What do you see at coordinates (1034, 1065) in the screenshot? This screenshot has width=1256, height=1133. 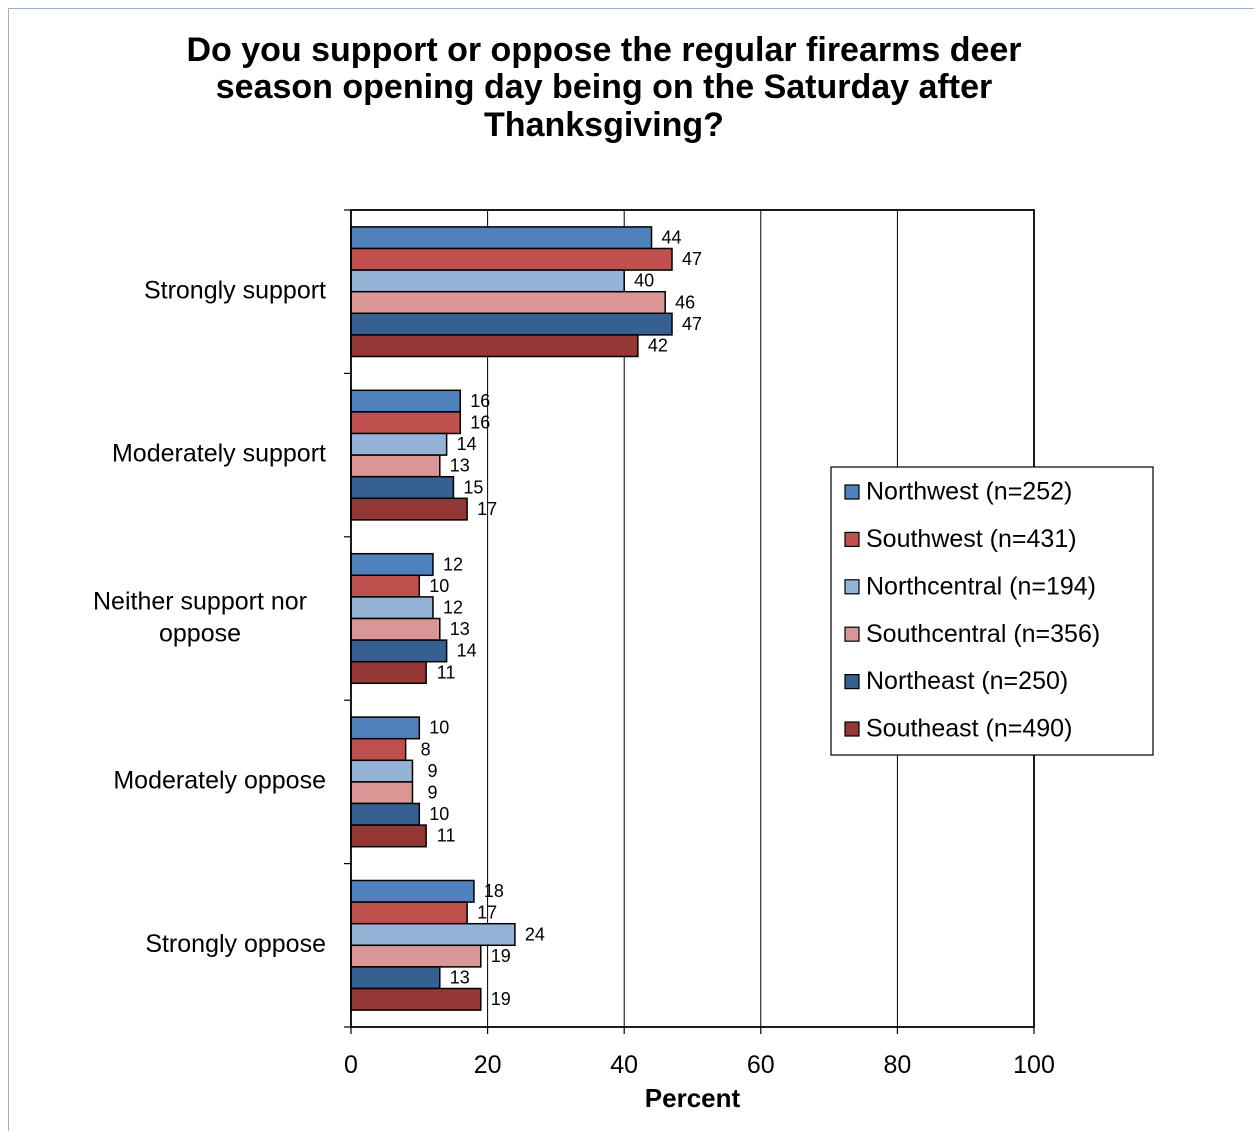 I see `x-tick-label-5: 100` at bounding box center [1034, 1065].